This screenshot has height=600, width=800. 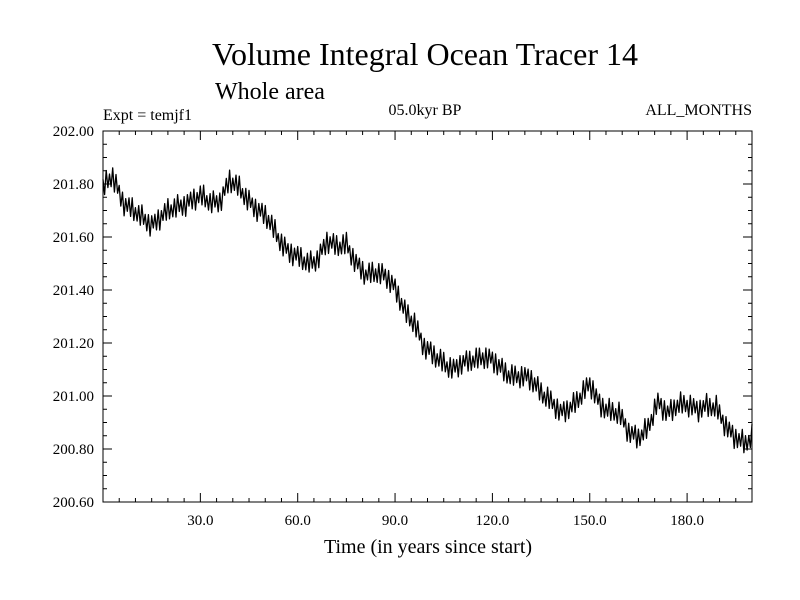 What do you see at coordinates (73, 450) in the screenshot?
I see `y-tick-label: 200.80` at bounding box center [73, 450].